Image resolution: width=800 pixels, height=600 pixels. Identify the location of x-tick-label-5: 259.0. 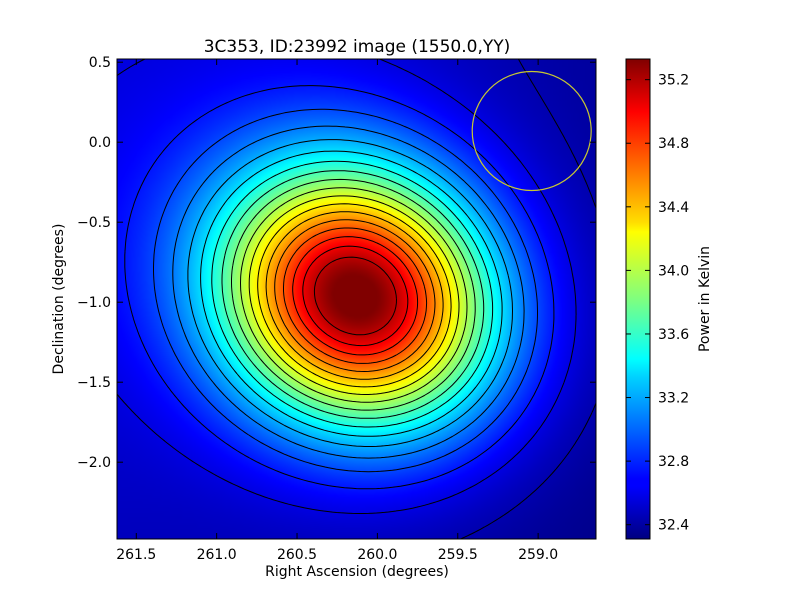
(538, 555).